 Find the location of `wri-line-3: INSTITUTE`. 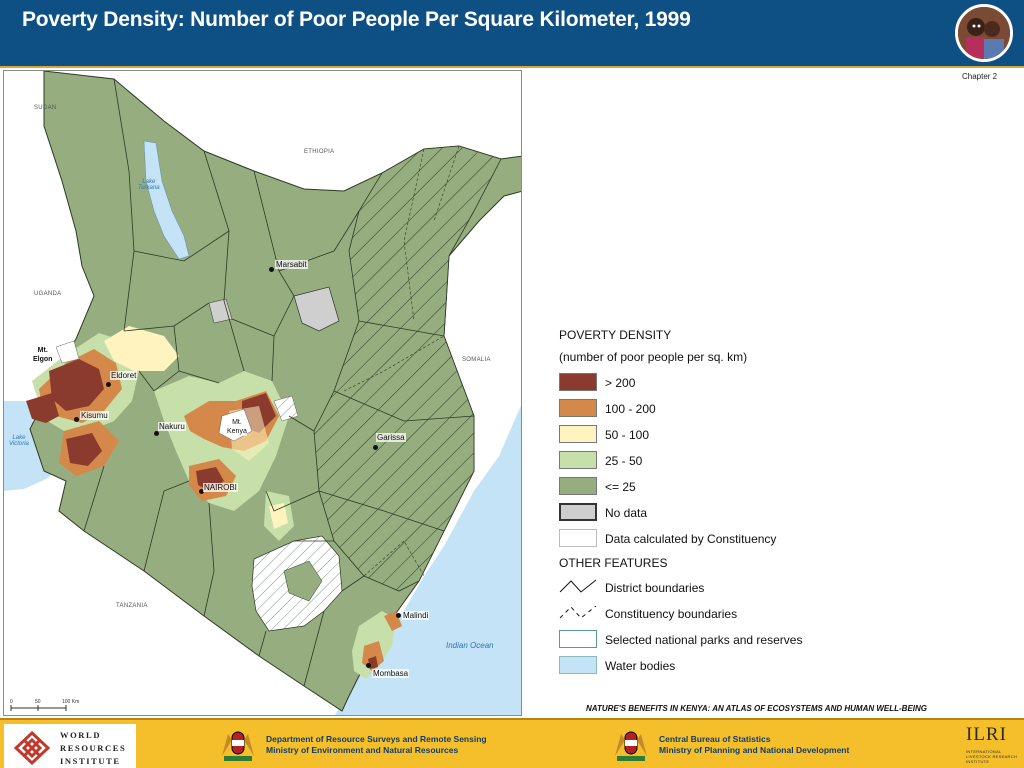

wri-line-3: INSTITUTE is located at coordinates (90, 761).